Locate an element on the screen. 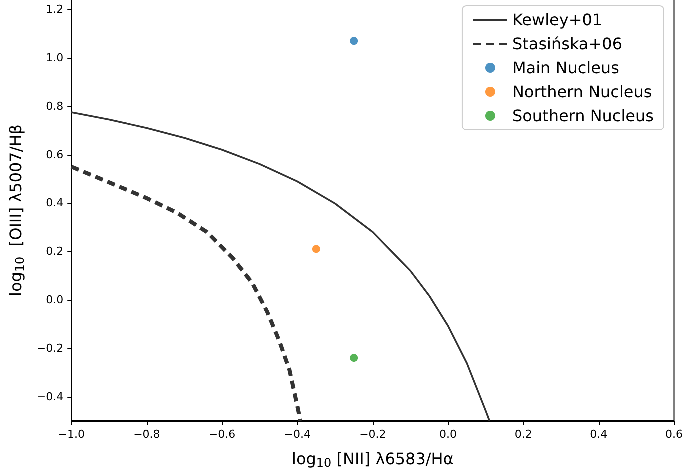 Image resolution: width=686 pixels, height=474 pixels. y-tick-label: 0.4 is located at coordinates (55, 203).